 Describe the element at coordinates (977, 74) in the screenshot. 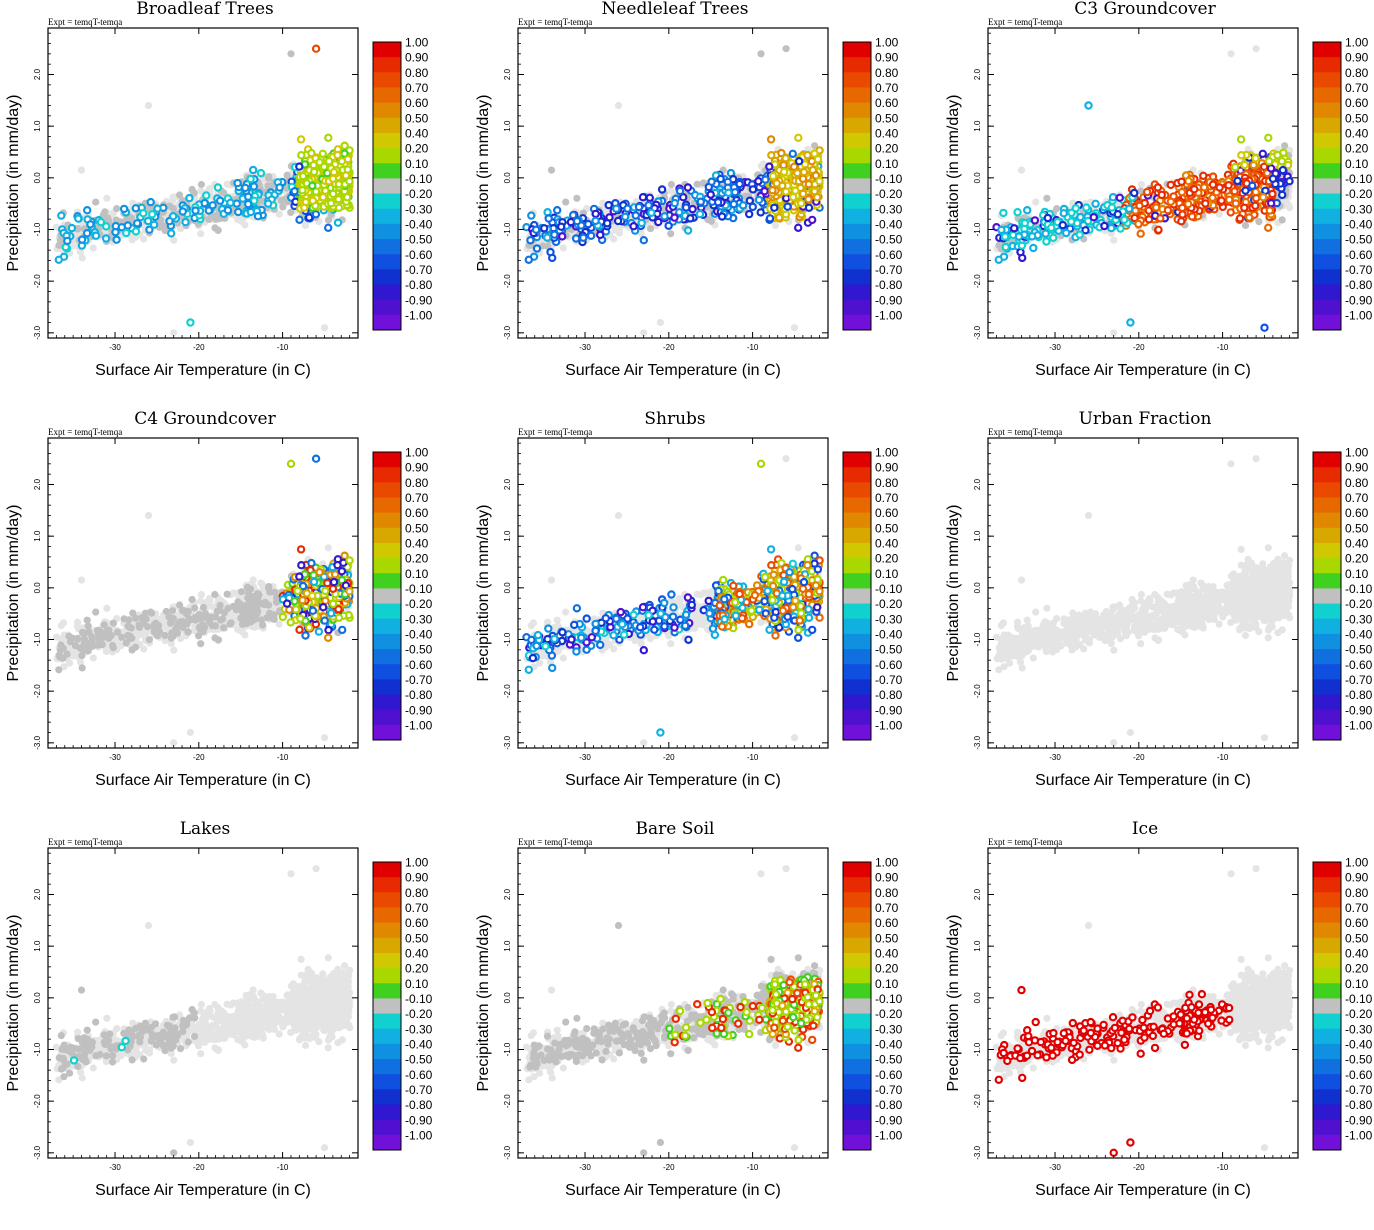

I see `y-tick-label: 2.0` at that location.